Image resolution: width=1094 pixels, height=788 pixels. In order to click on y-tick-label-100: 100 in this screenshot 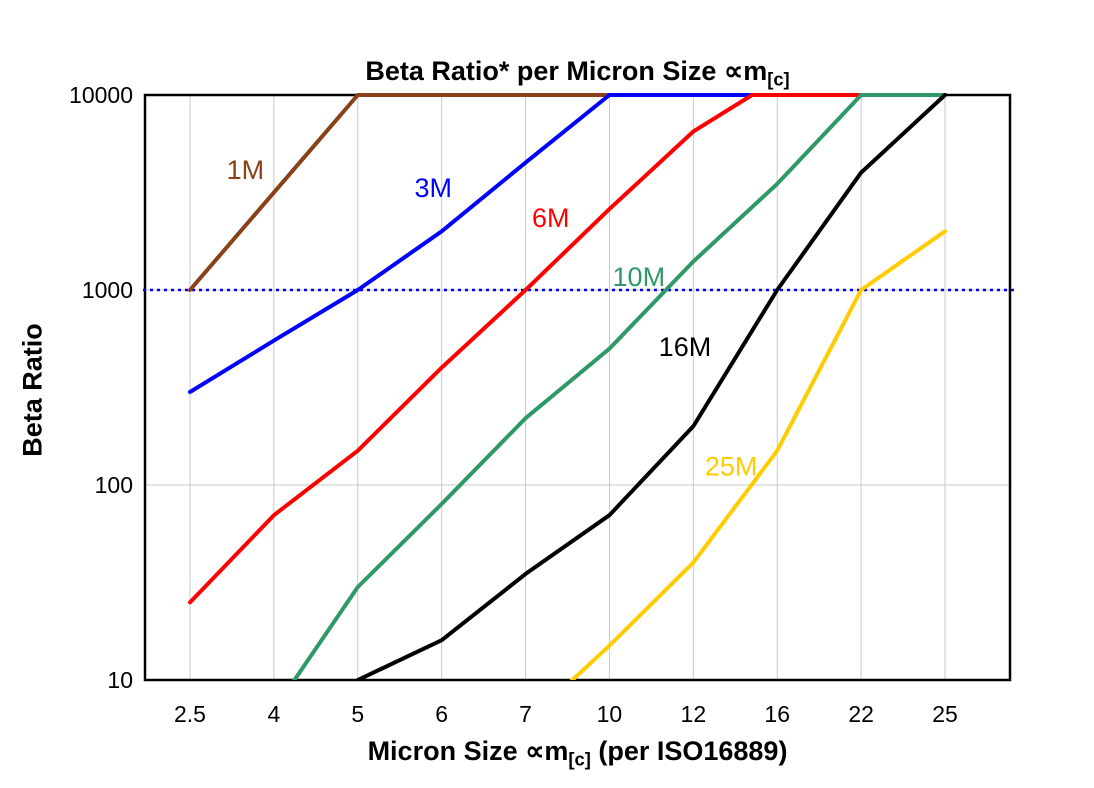, I will do `click(114, 485)`.